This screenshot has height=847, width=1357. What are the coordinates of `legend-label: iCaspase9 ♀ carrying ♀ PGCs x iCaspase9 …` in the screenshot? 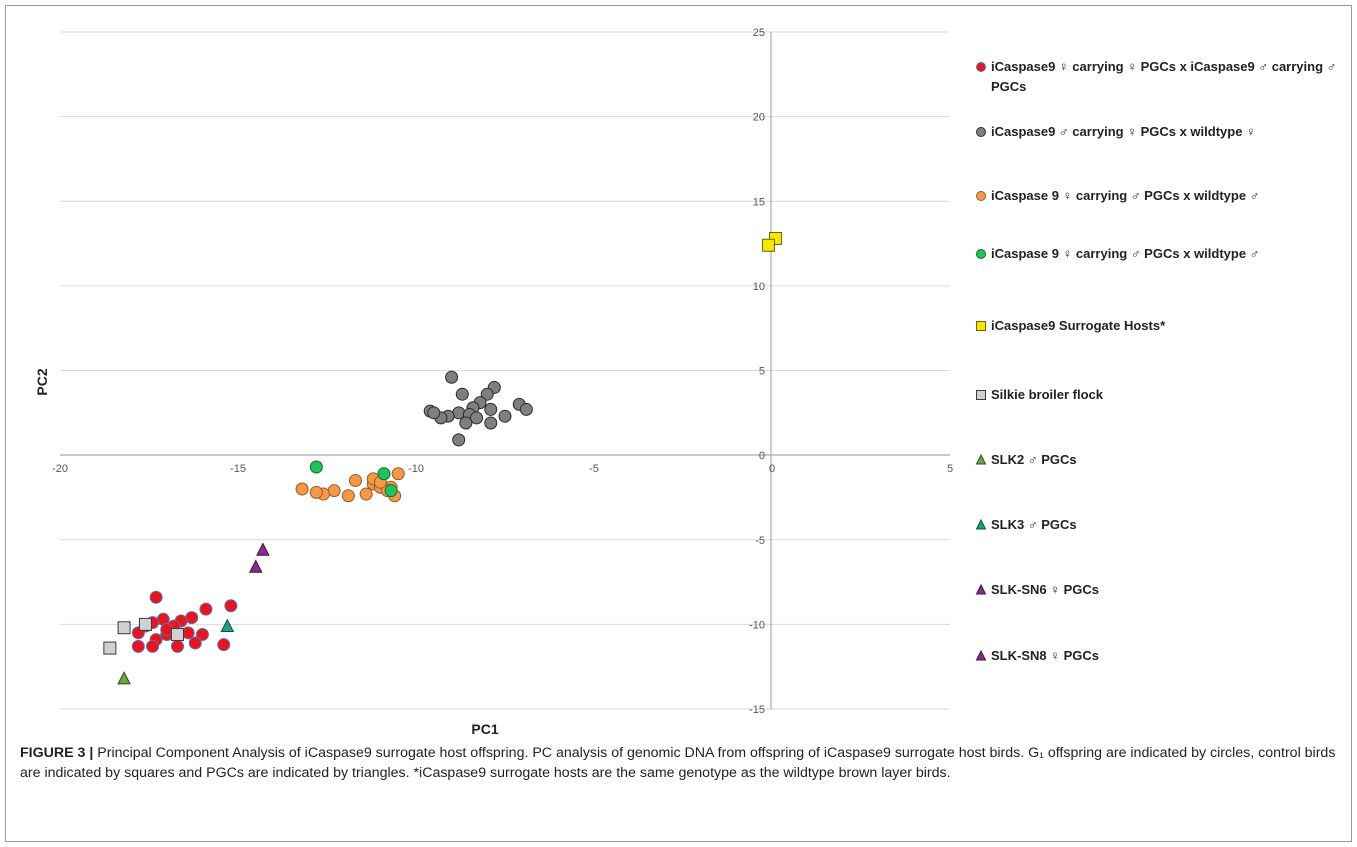 It's located at (1164, 76).